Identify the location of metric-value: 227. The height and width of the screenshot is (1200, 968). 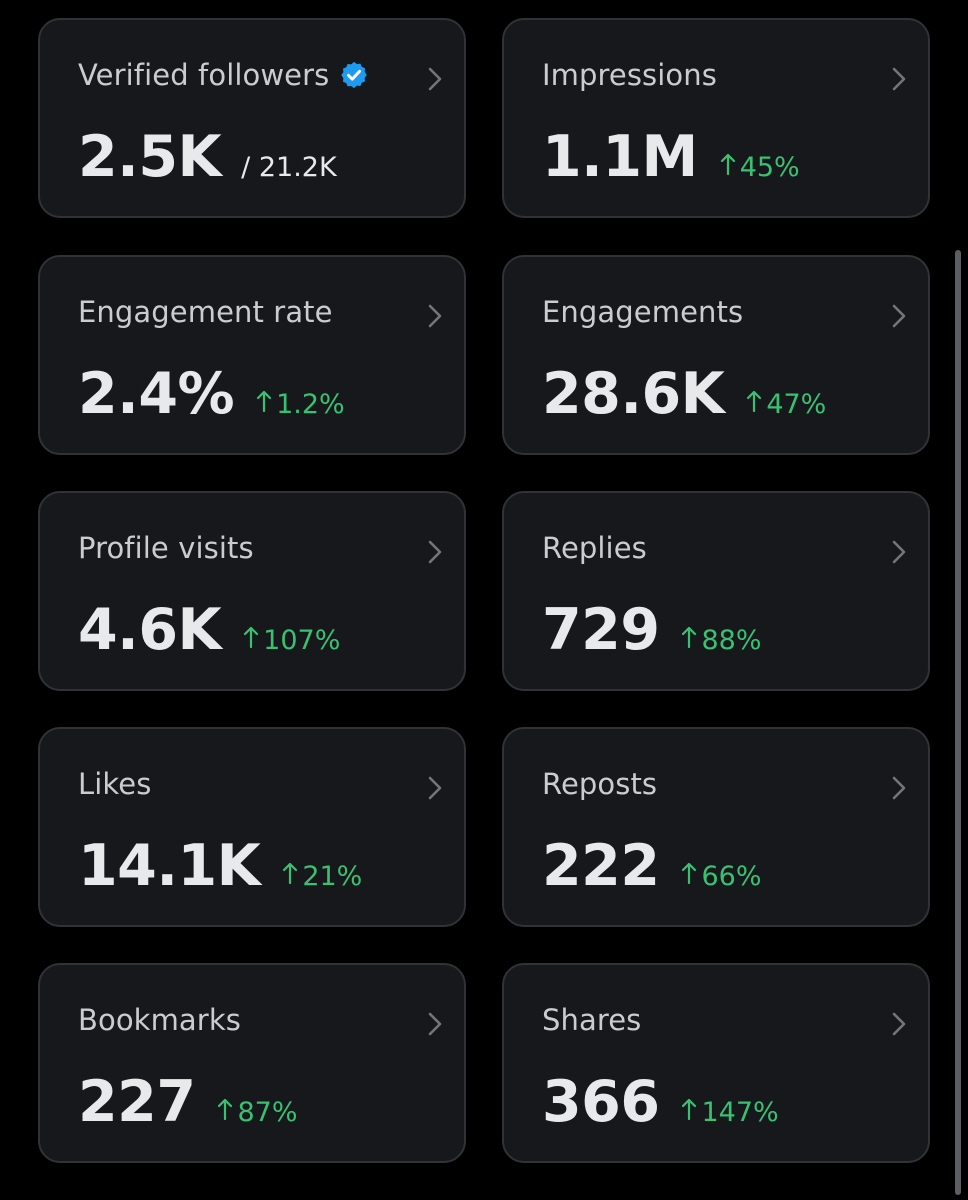
(137, 1102).